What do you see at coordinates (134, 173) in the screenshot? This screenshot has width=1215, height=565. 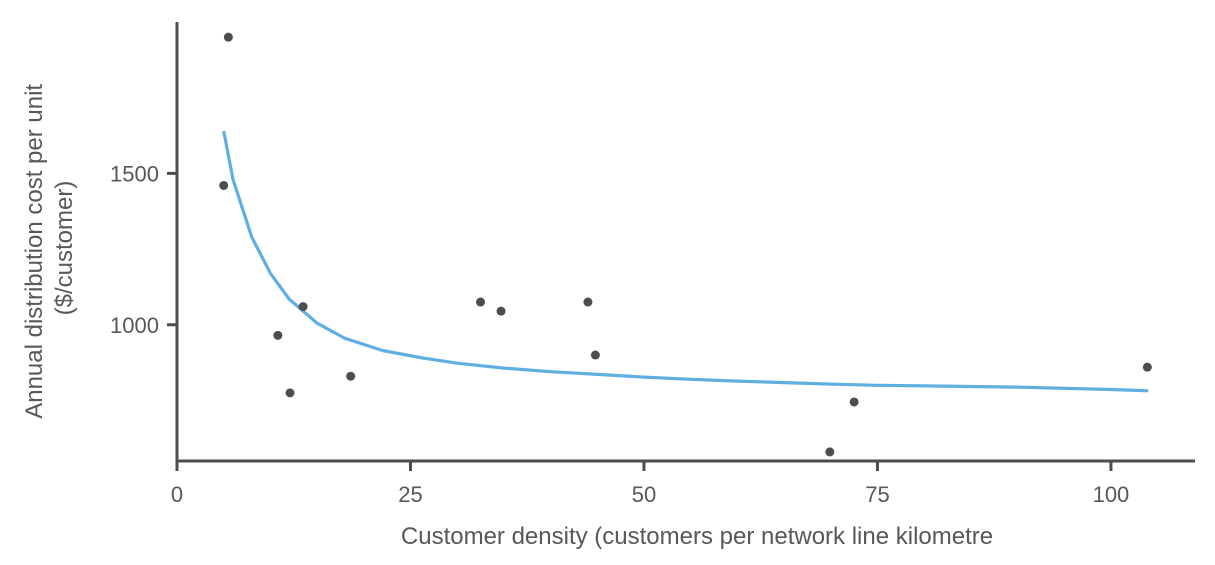 I see `y-tick-label: 1500` at bounding box center [134, 173].